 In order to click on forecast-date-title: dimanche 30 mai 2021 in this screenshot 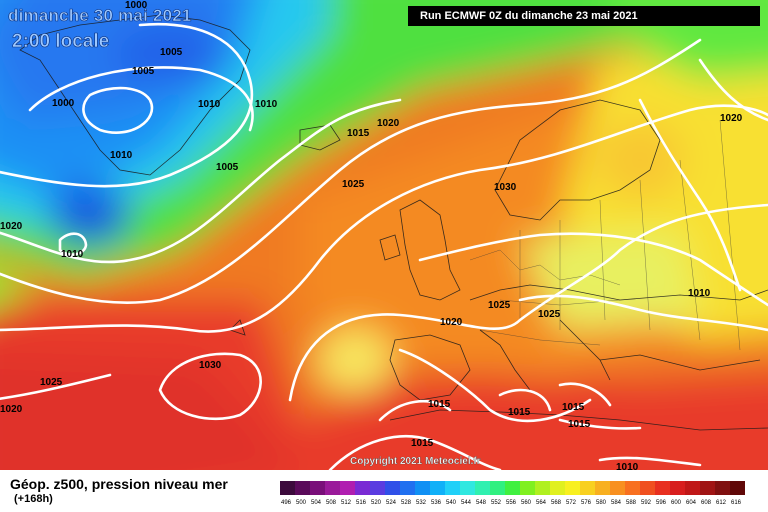, I will do `click(100, 16)`.